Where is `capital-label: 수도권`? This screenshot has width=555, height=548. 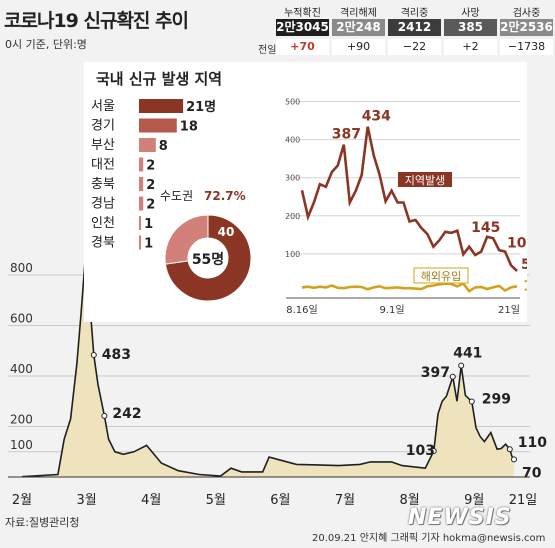 capital-label: 수도권 is located at coordinates (176, 196).